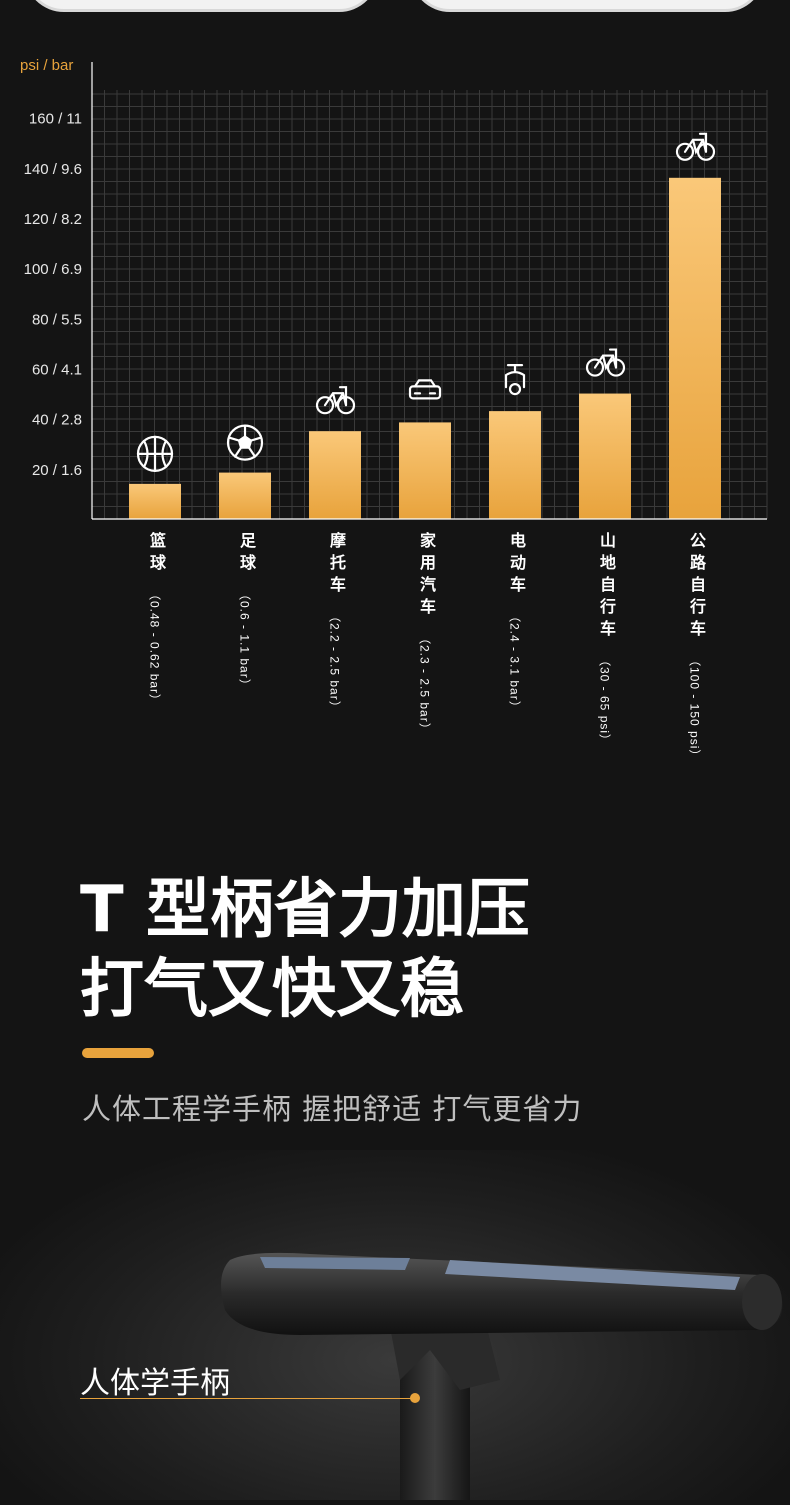 This screenshot has height=1505, width=790. I want to click on y-tick-label: 60 / 4.1, so click(57, 369).